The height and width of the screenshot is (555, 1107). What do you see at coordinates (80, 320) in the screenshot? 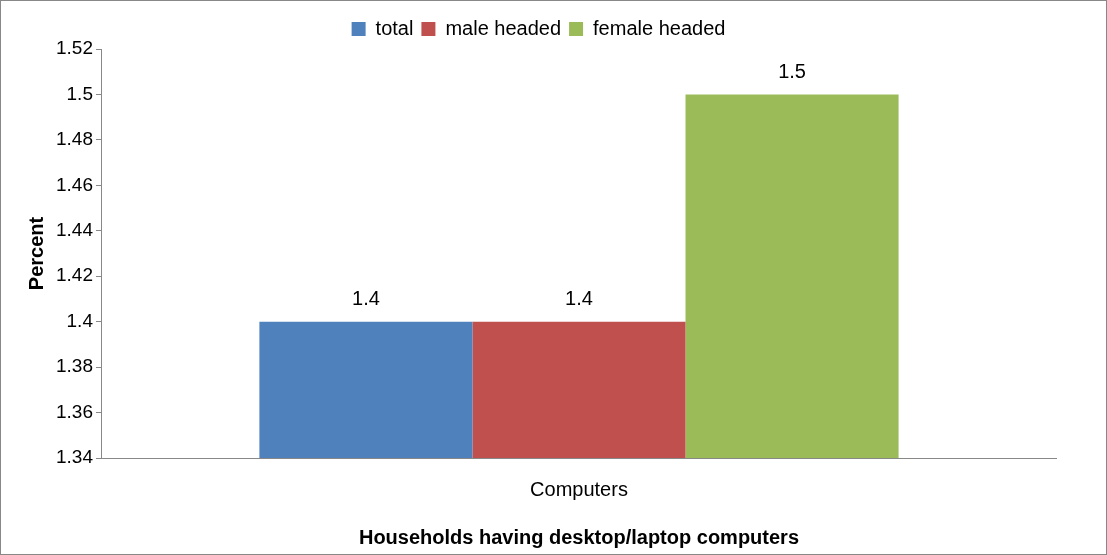
I see `y-tick-label: 1.4` at bounding box center [80, 320].